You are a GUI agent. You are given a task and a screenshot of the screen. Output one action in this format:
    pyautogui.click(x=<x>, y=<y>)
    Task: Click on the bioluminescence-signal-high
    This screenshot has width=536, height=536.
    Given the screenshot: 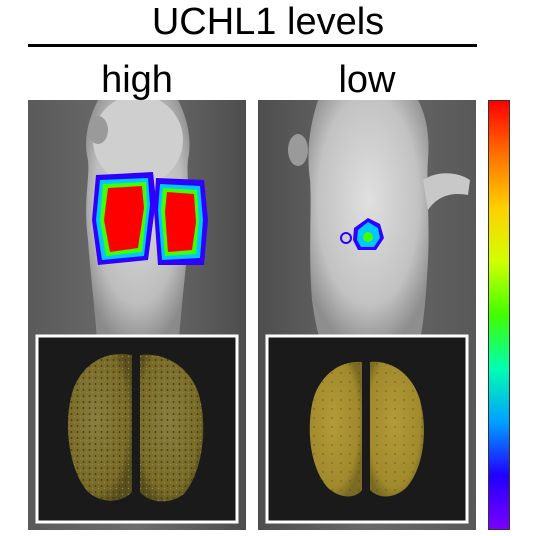 What is the action you would take?
    pyautogui.click(x=150, y=218)
    